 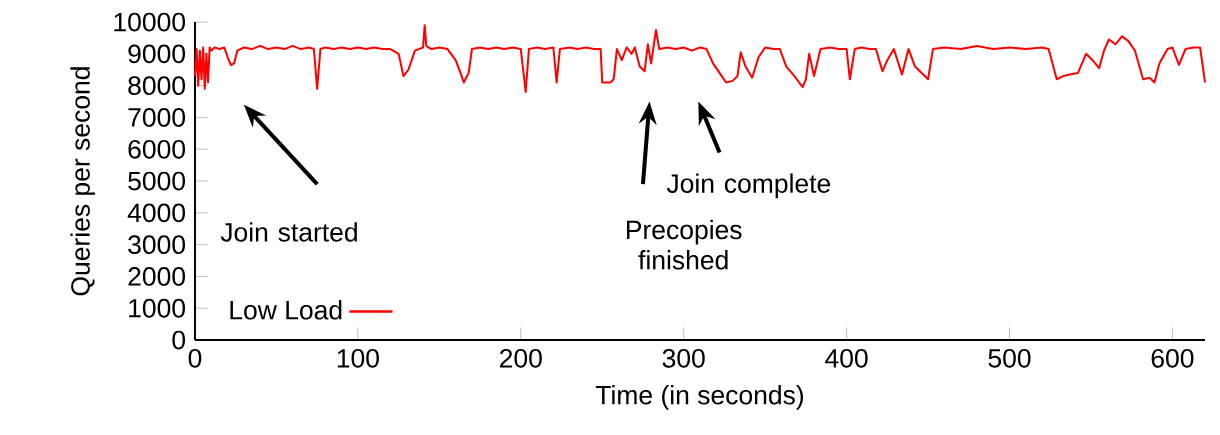 I want to click on annotation: Join started, so click(x=288, y=232).